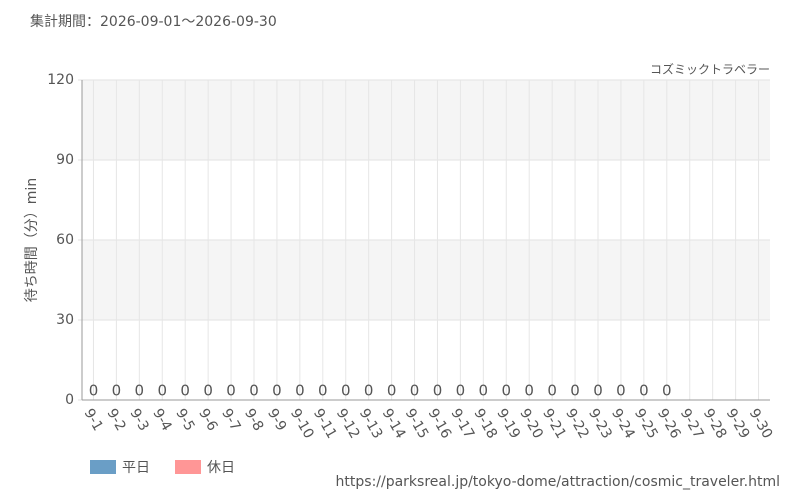  Describe the element at coordinates (230, 420) in the screenshot. I see `x-tick-label: 9-7` at that location.